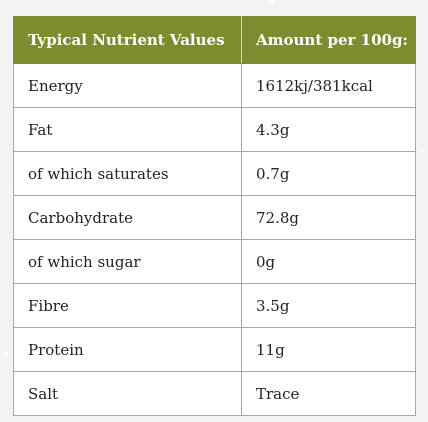 The height and width of the screenshot is (422, 428). I want to click on nutrient-name: Carbohydrate, so click(127, 217).